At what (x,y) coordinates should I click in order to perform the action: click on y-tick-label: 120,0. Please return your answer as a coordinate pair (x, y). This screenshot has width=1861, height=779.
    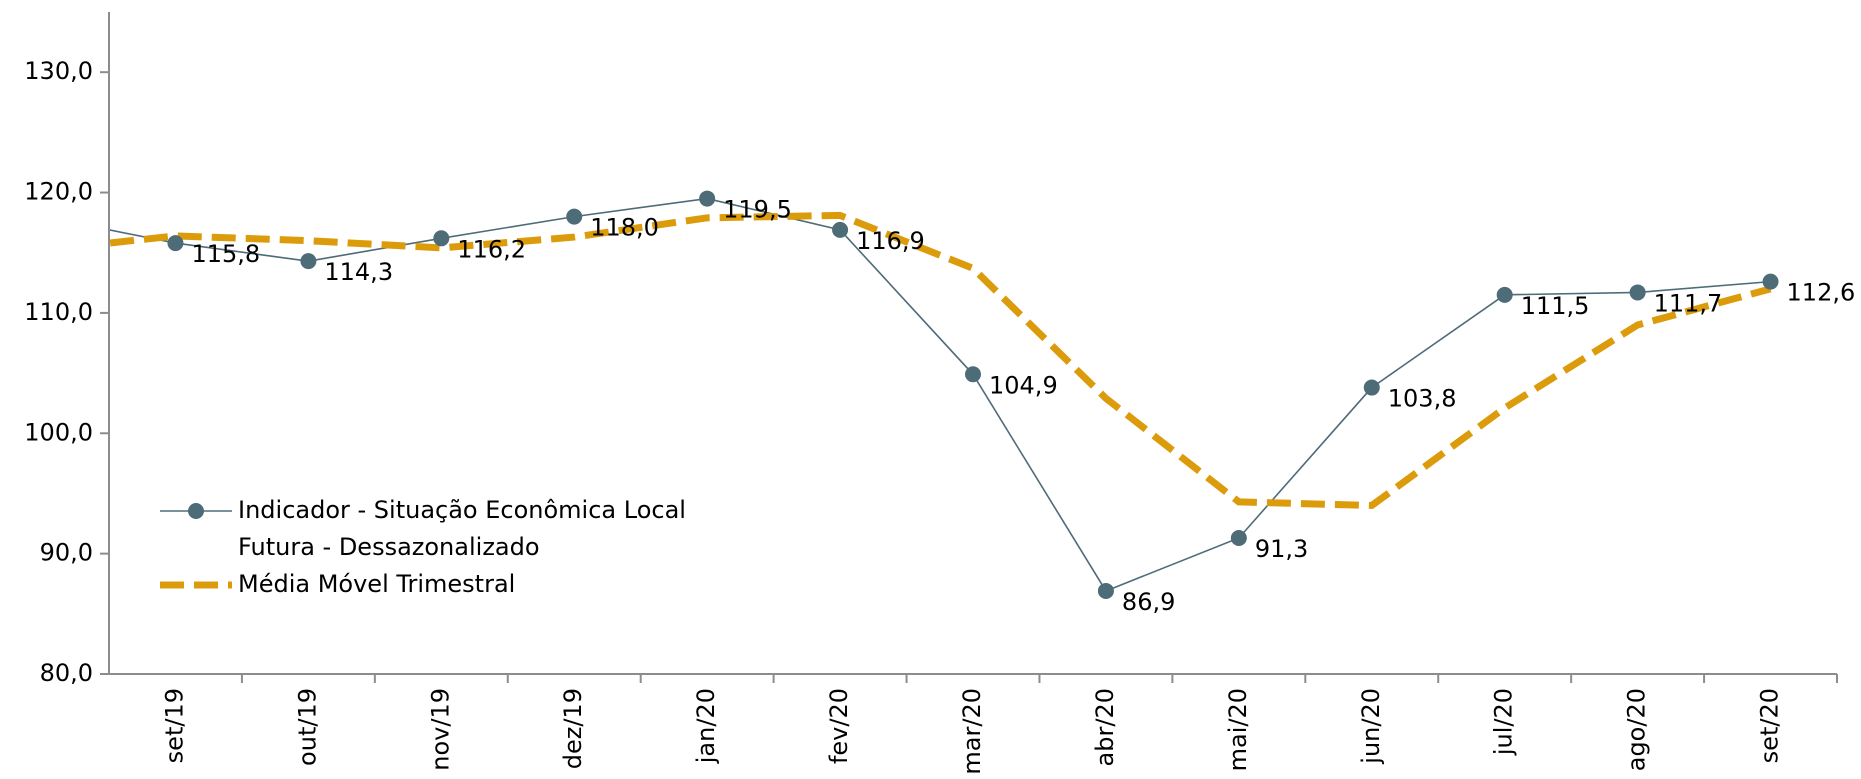
    Looking at the image, I should click on (58, 192).